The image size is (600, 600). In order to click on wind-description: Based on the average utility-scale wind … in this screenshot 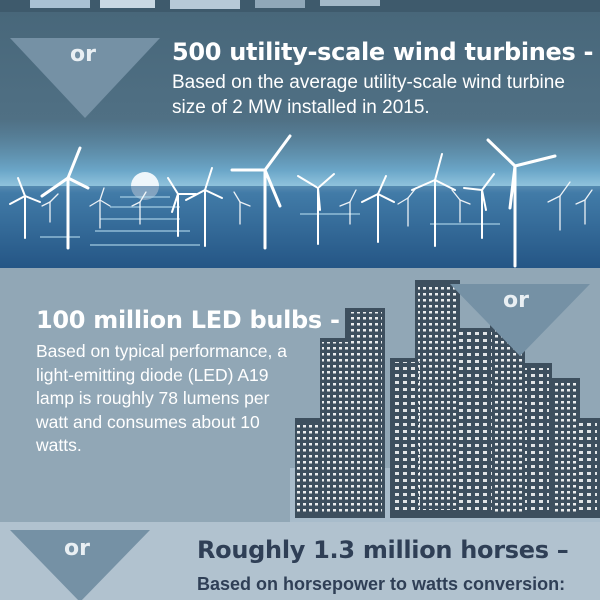, I will do `click(368, 95)`.